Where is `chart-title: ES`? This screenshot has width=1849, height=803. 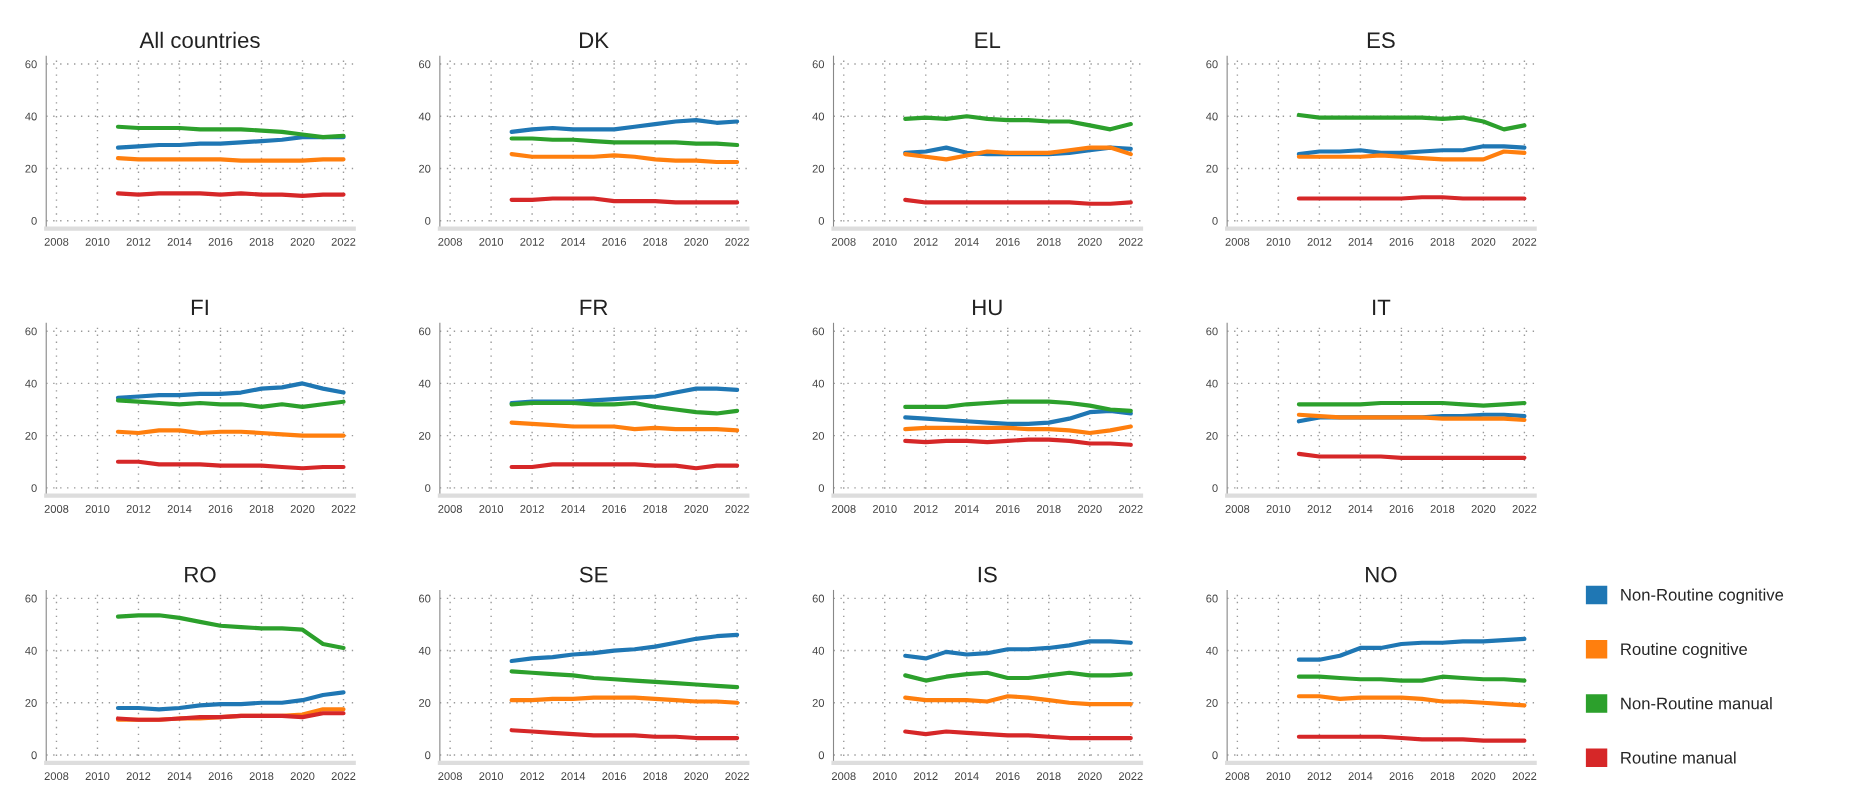 chart-title: ES is located at coordinates (1381, 40).